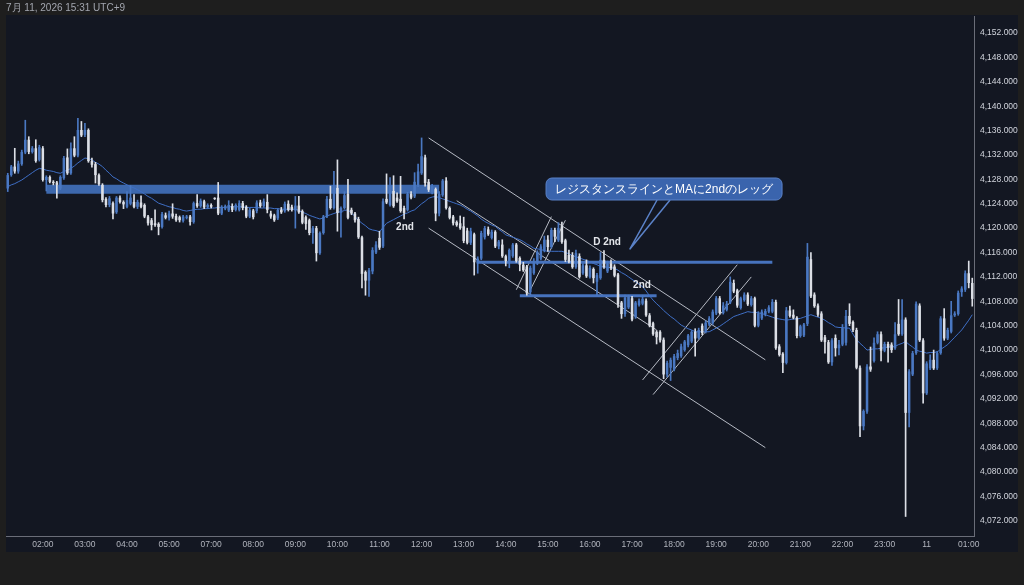 The width and height of the screenshot is (1024, 585). Describe the element at coordinates (211, 544) in the screenshot. I see `x-tick-label: 07:00` at that location.